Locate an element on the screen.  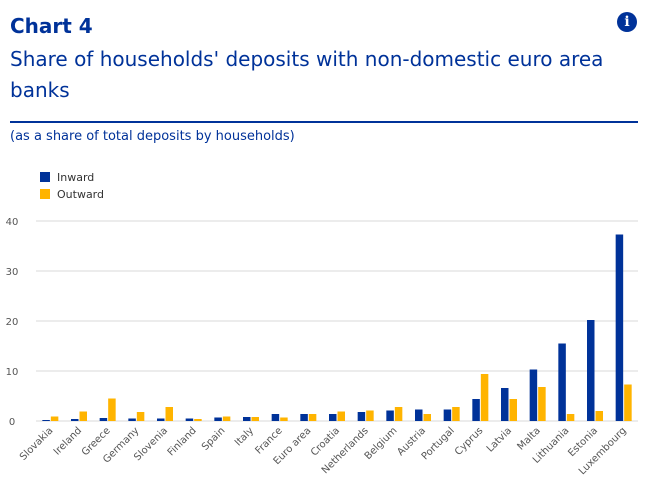
x-tick-label: Cyprus is located at coordinates (469, 441).